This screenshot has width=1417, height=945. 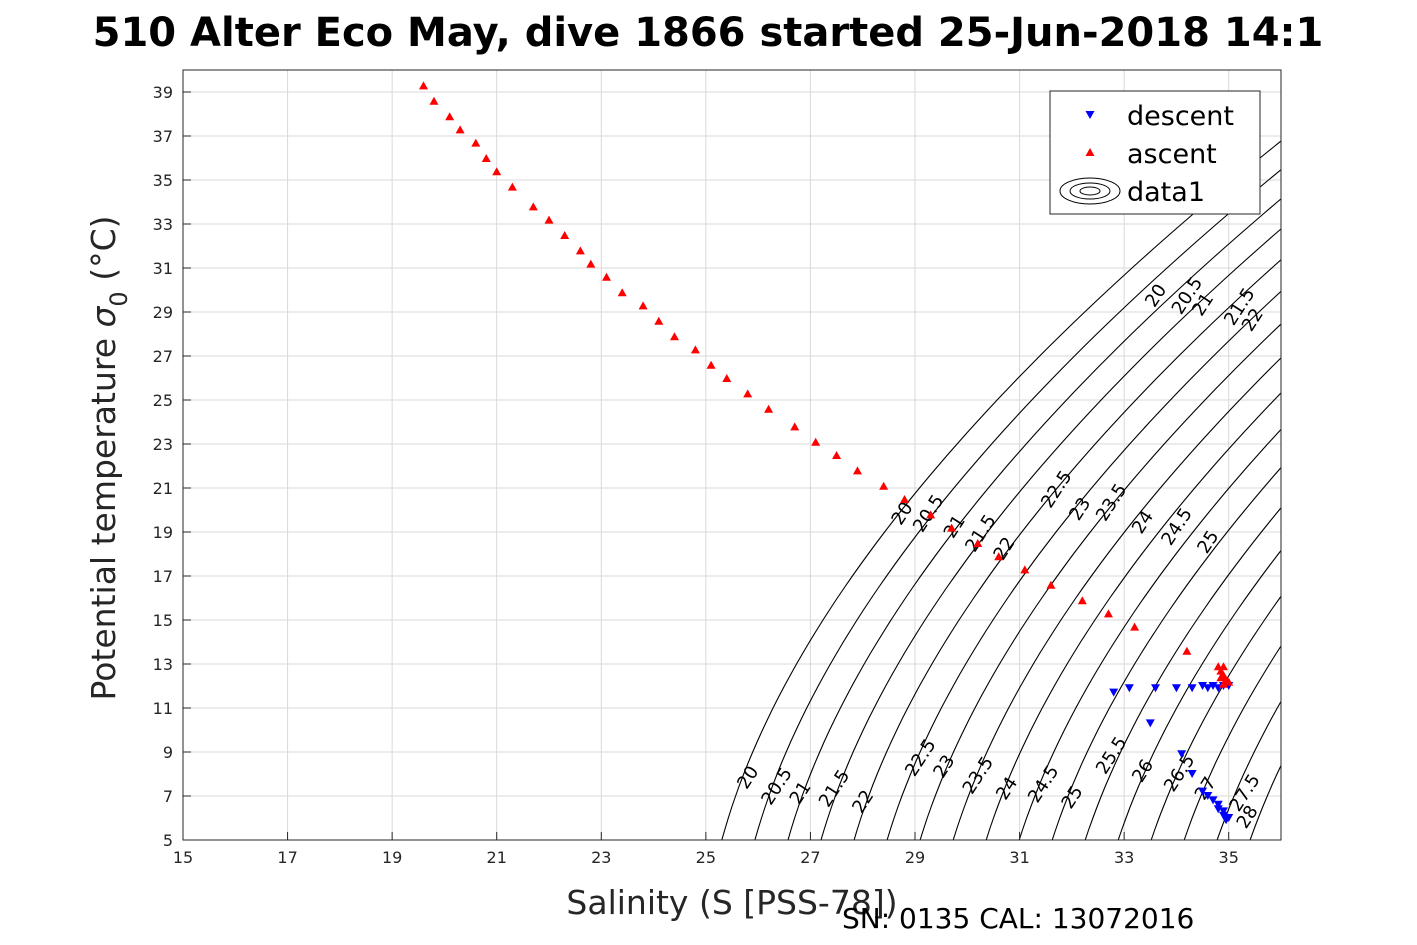 What do you see at coordinates (163, 356) in the screenshot?
I see `y-tick-label: 27` at bounding box center [163, 356].